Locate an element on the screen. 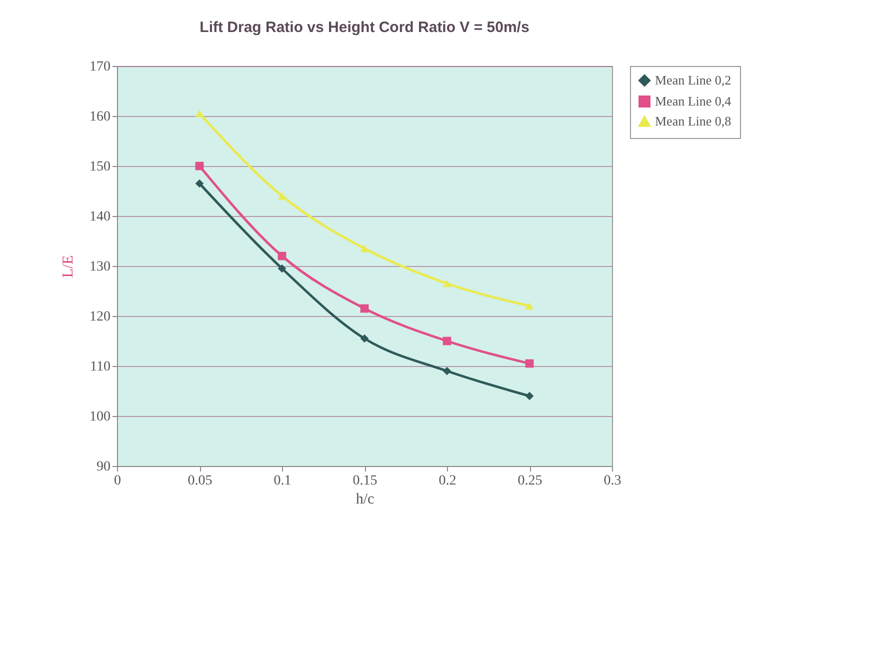 The height and width of the screenshot is (660, 877). x-tick-label: 0.25 is located at coordinates (530, 481).